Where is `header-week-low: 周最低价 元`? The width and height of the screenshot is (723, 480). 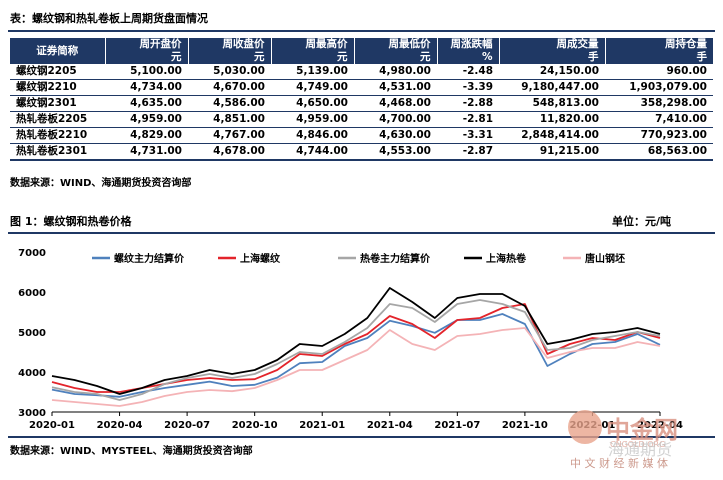 header-week-low: 周最低价 元 is located at coordinates (396, 51).